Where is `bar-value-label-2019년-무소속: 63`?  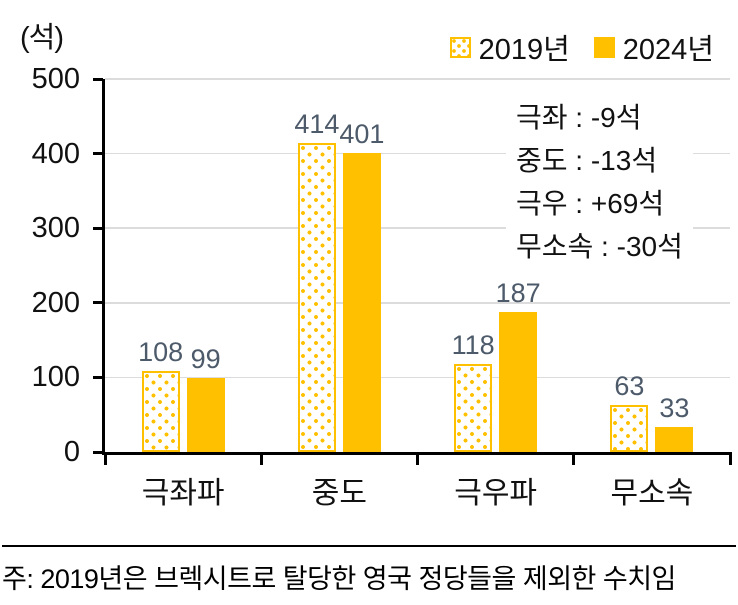
bar-value-label-2019년-무소속: 63 is located at coordinates (629, 386).